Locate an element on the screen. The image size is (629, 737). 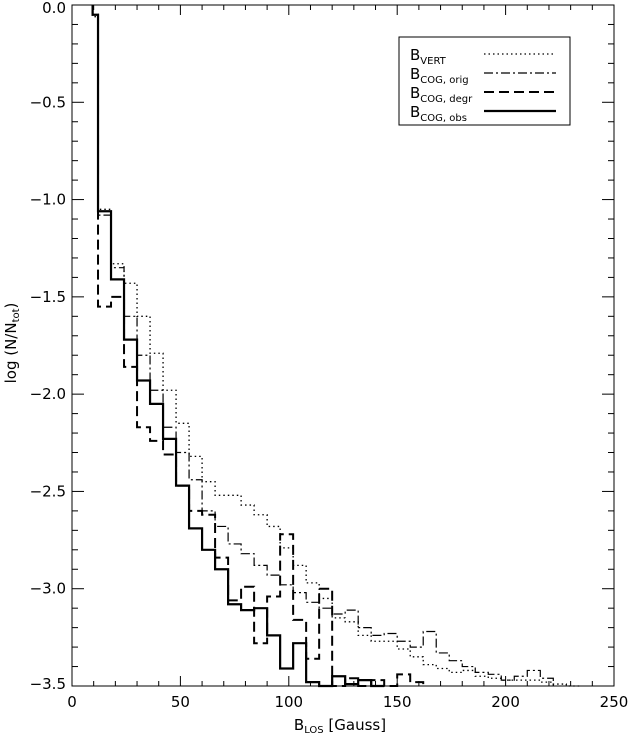
y-tick-label: −2.5 is located at coordinates (48, 491).